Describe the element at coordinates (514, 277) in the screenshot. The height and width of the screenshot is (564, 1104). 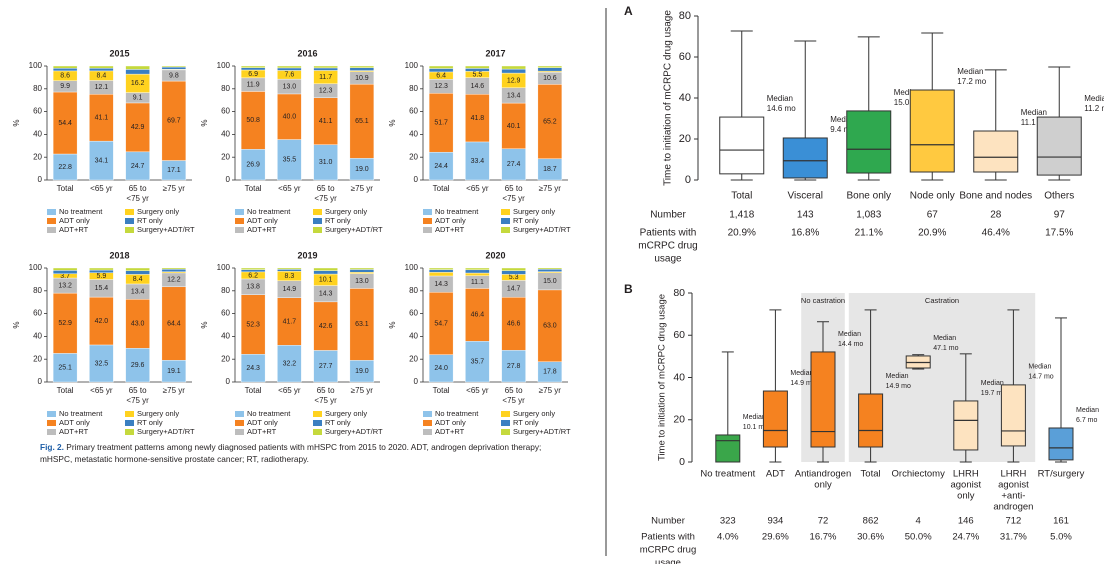
I see `data-label: 5.3` at that location.